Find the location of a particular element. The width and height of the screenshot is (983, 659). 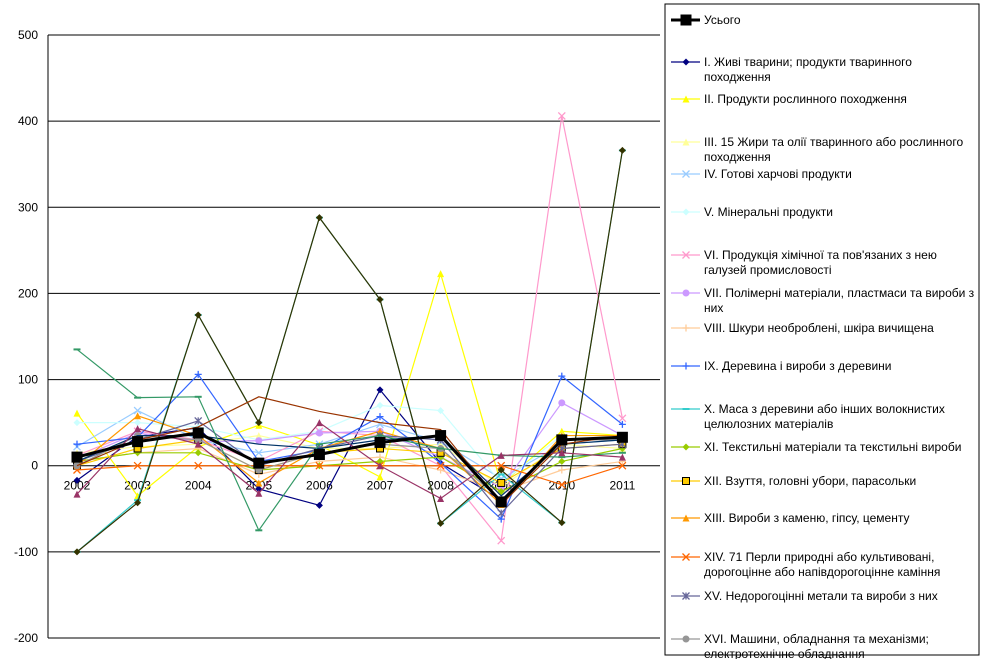

y-axis-tick-labels: -200 -100 0 100 200 300 400 500 is located at coordinates (26, 336).